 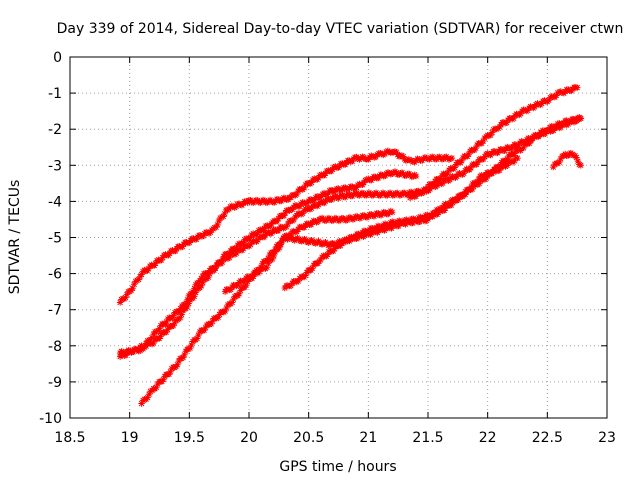 What do you see at coordinates (57, 58) in the screenshot?
I see `y-tick-label: 0` at bounding box center [57, 58].